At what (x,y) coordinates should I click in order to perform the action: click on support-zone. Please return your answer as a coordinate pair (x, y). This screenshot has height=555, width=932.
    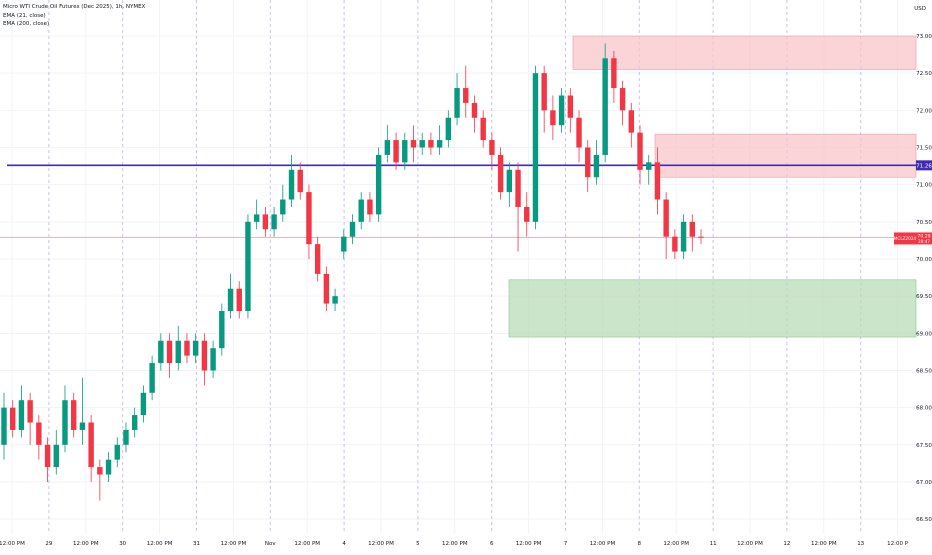
    Looking at the image, I should click on (712, 308).